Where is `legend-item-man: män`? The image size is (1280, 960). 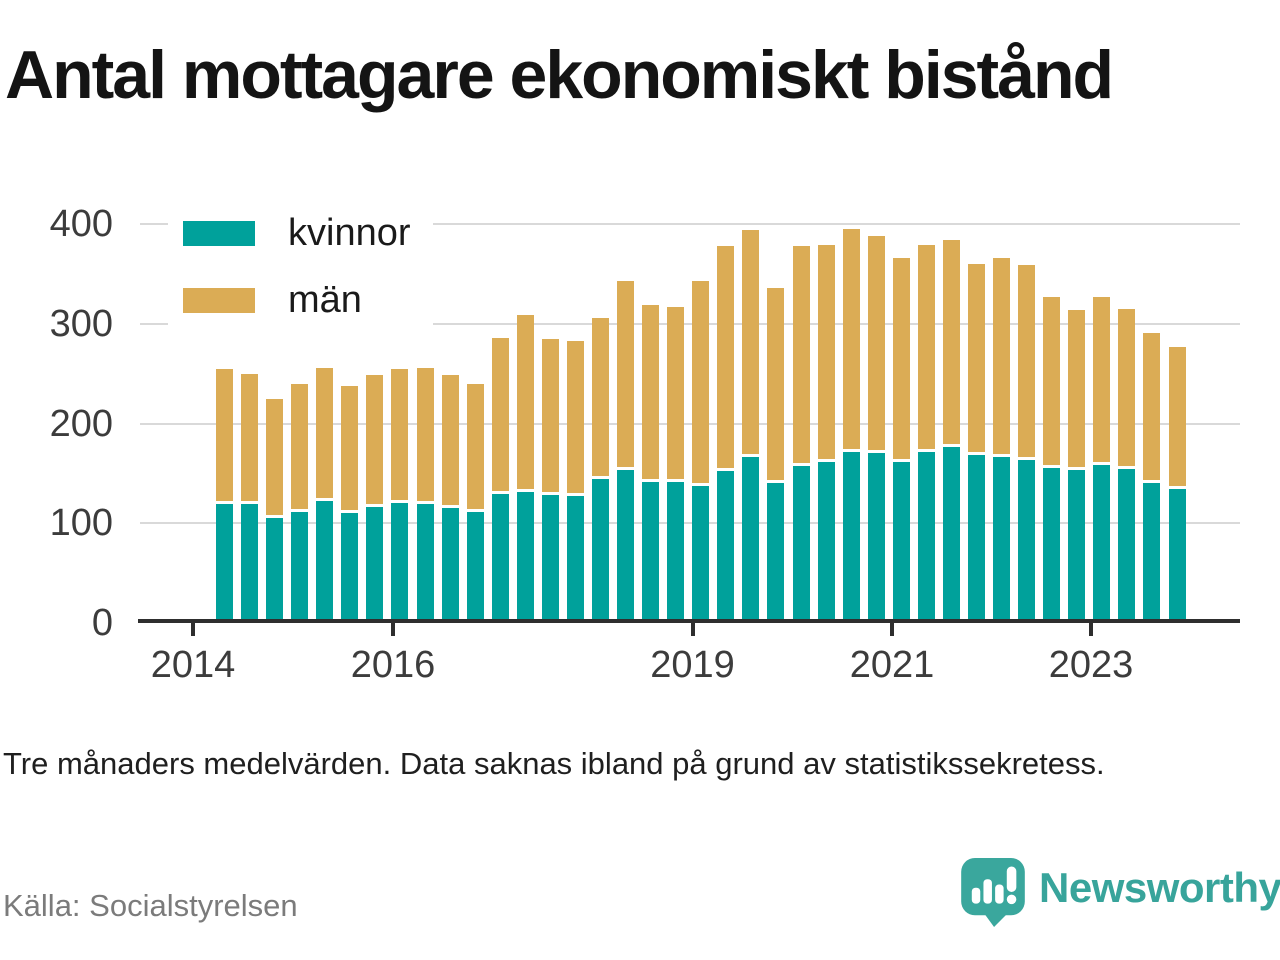 legend-item-man: män is located at coordinates (300, 300).